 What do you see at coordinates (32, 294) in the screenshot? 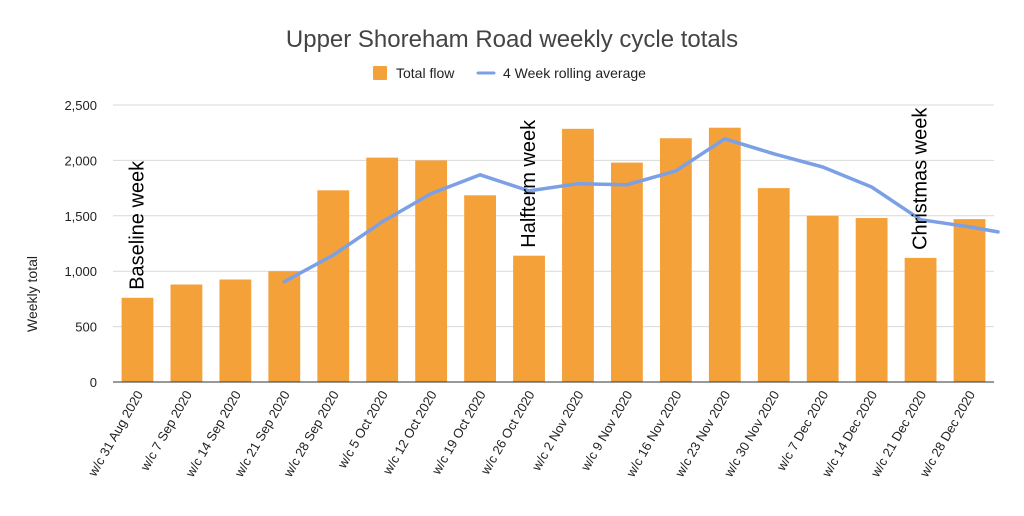
I see `y-axis-title: Weekly total` at bounding box center [32, 294].